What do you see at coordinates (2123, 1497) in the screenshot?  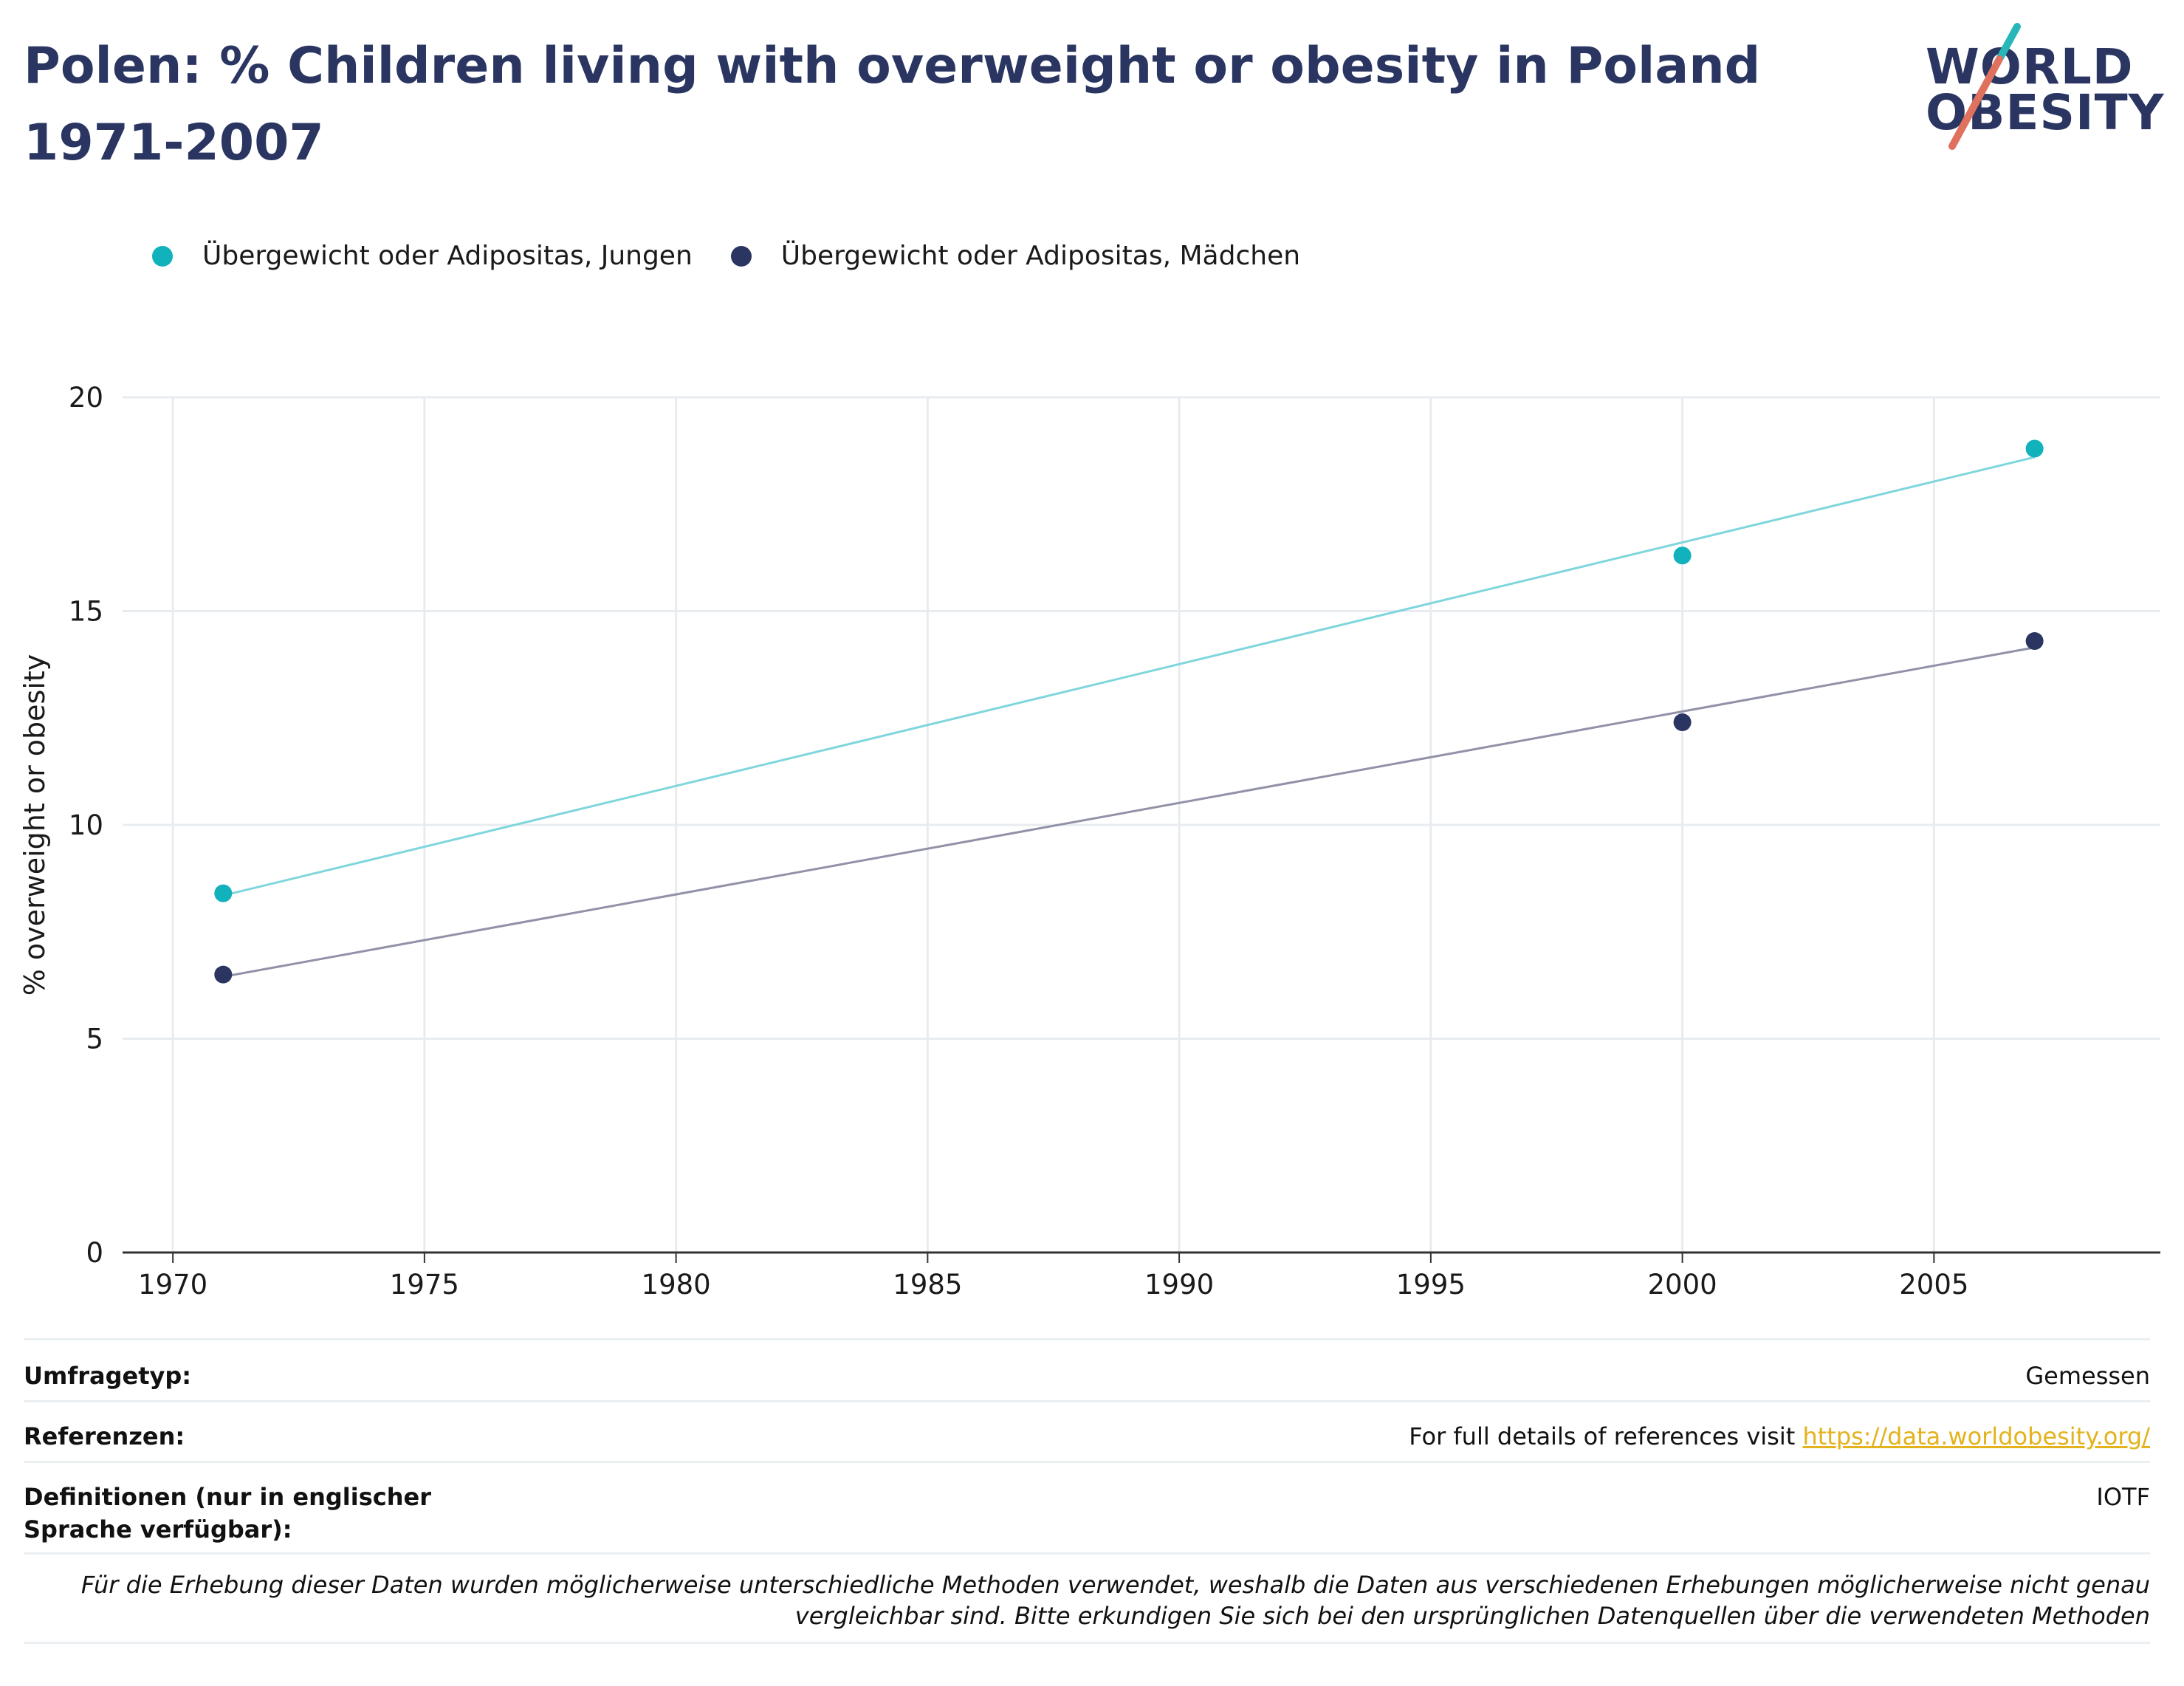 I see `definitions-value: IOTF` at bounding box center [2123, 1497].